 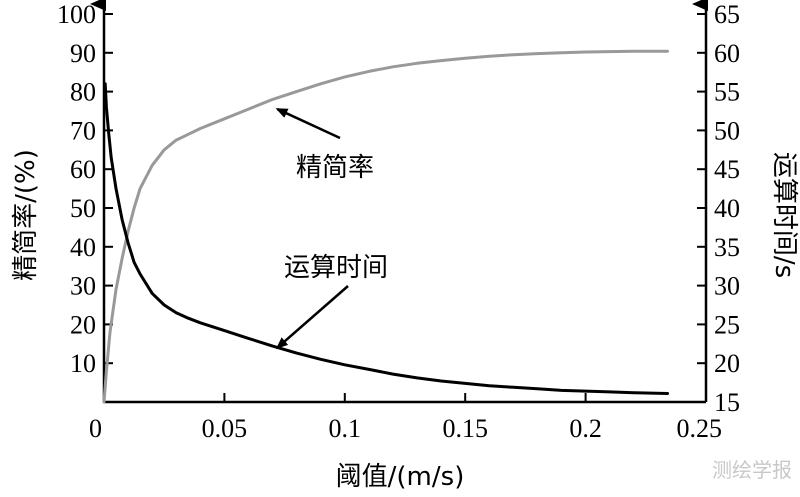 I want to click on annotation-label: 运算时间, so click(x=336, y=268).